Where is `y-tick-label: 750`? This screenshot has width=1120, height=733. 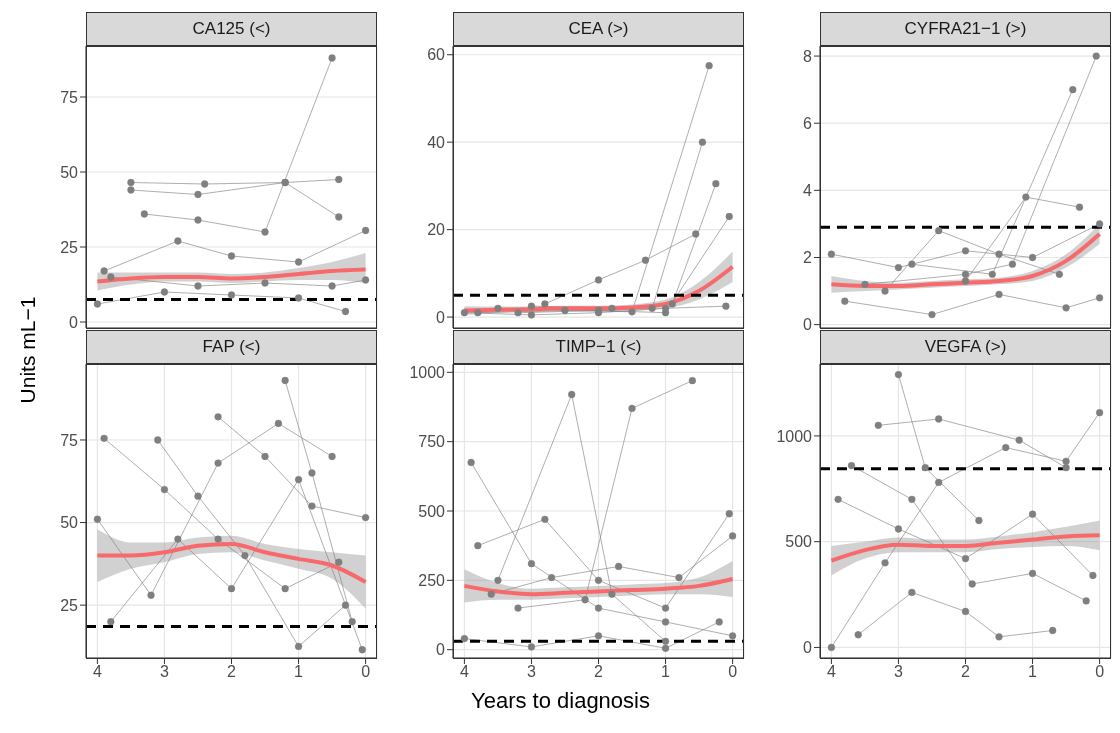 y-tick-label: 750 is located at coordinates (432, 442).